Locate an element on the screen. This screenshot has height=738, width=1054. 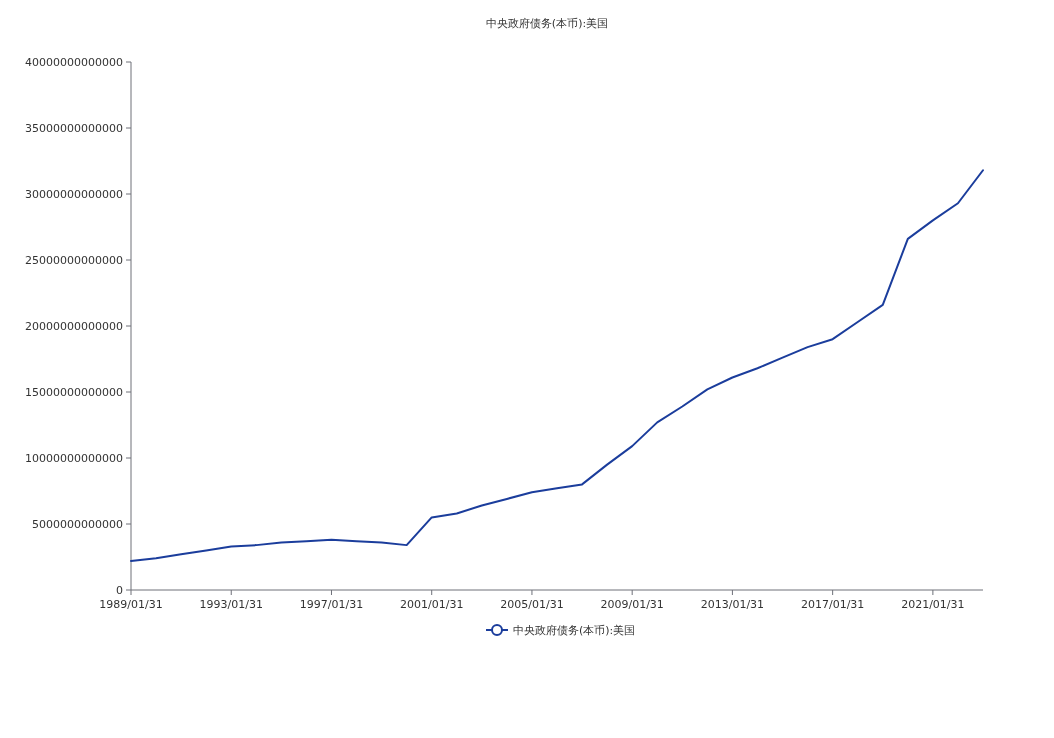
legend-label: 中央政府债务(本币):美国 is located at coordinates (574, 630).